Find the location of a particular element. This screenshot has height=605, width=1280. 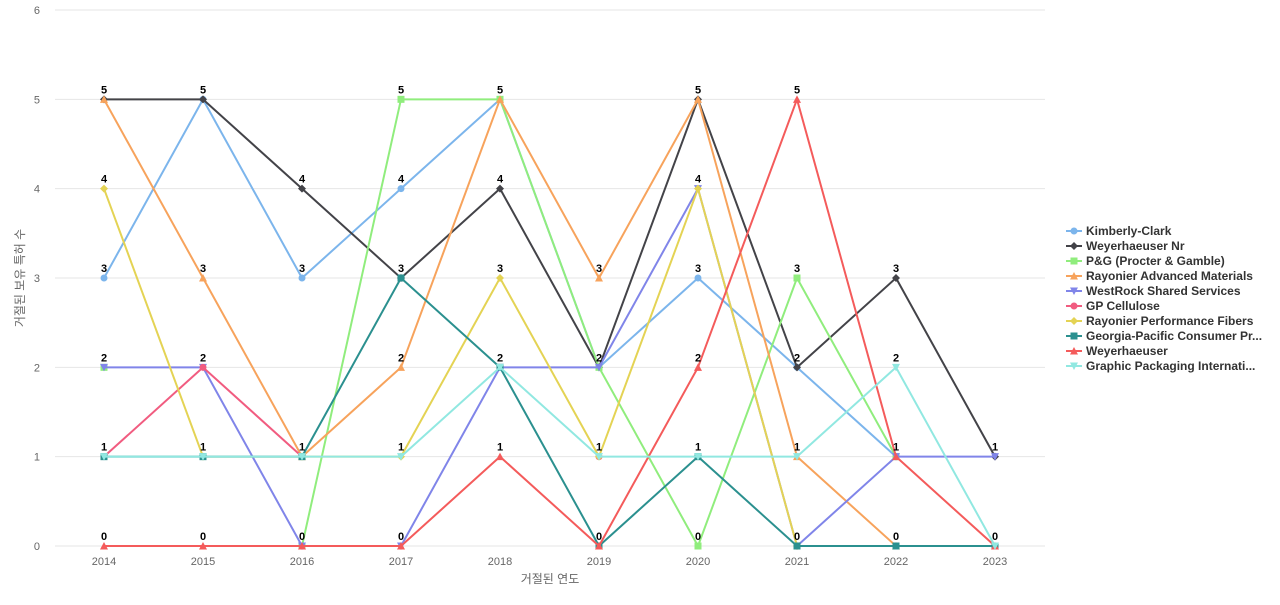

x-tick-label: 2018 is located at coordinates (500, 562).